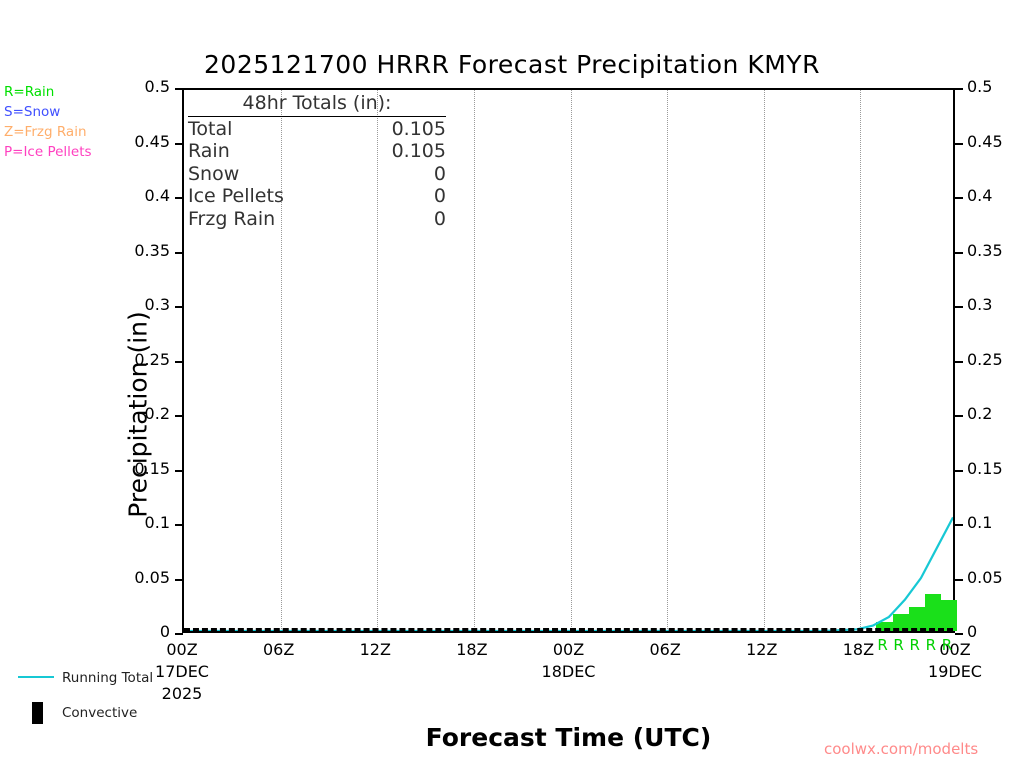 This screenshot has height=768, width=1024. What do you see at coordinates (157, 522) in the screenshot?
I see `y-axis-tick-label-left: 0.1` at bounding box center [157, 522].